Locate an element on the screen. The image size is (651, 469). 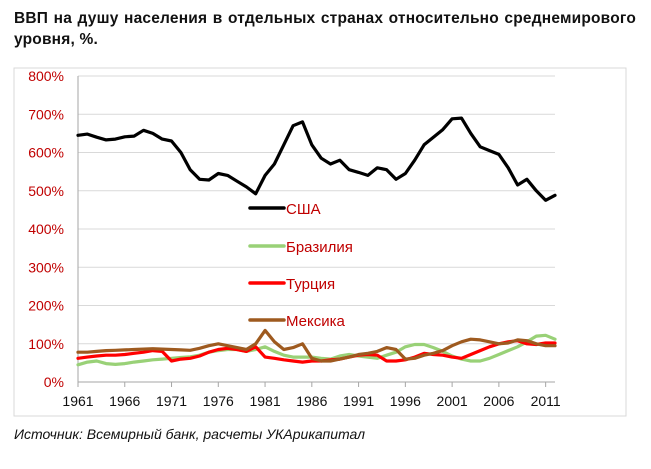
legend: США Бразилия Турция Мексика is located at coordinates (300, 265).